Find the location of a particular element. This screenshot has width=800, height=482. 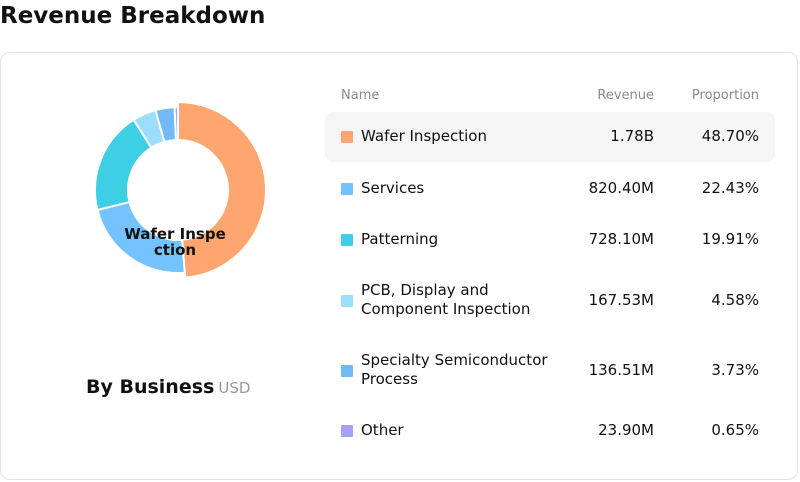

row-revenue: 23.90M is located at coordinates (626, 430).